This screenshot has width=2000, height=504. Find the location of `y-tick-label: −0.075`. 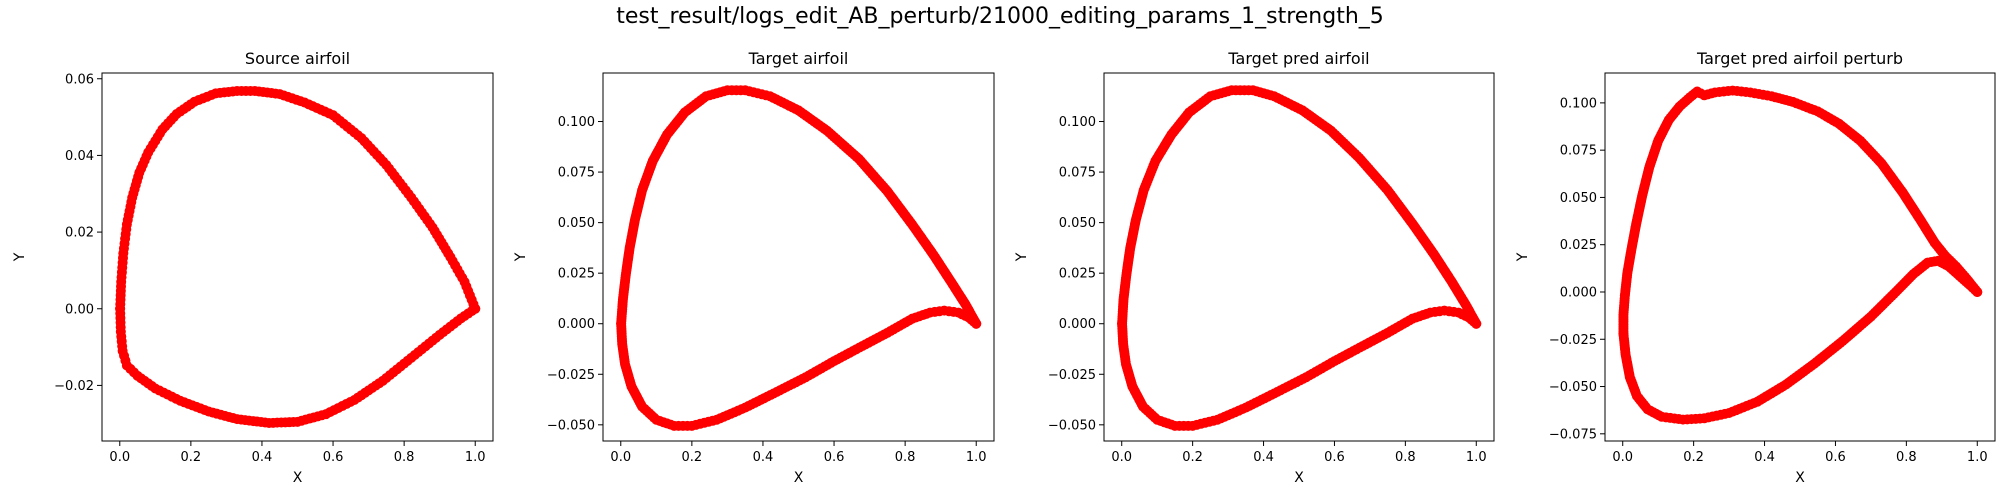

y-tick-label: −0.075 is located at coordinates (1573, 434).